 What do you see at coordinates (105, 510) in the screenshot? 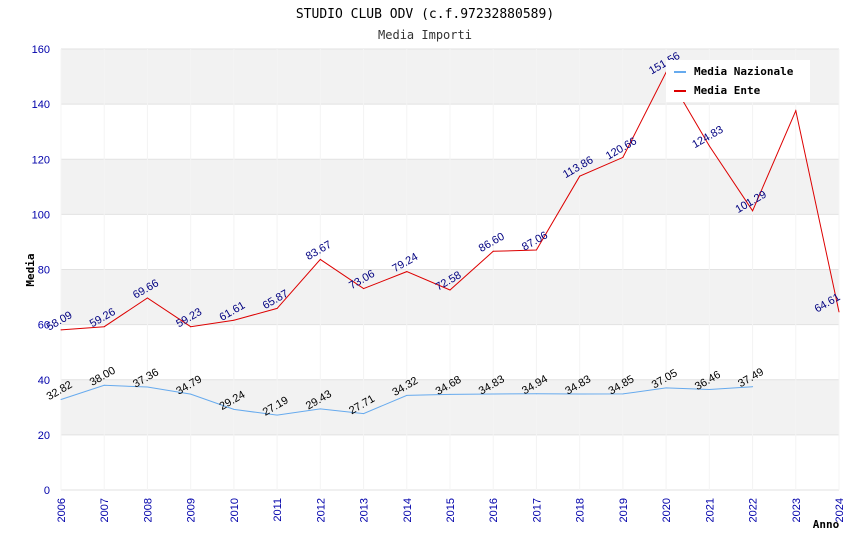
I see `x-tick-label: 2007` at bounding box center [105, 510].